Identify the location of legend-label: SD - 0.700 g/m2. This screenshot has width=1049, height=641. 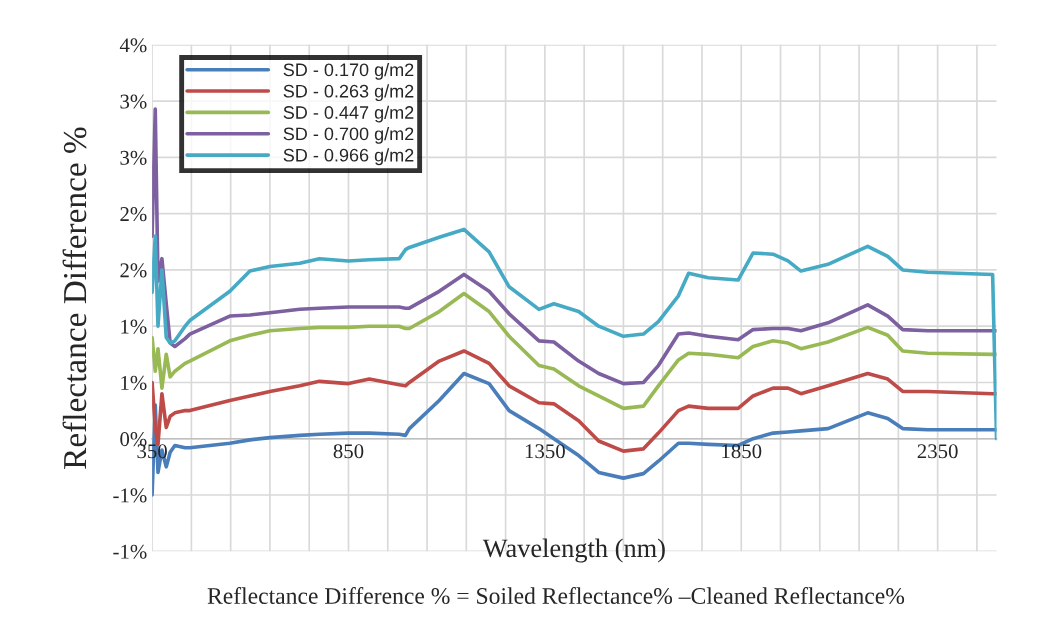
(348, 135).